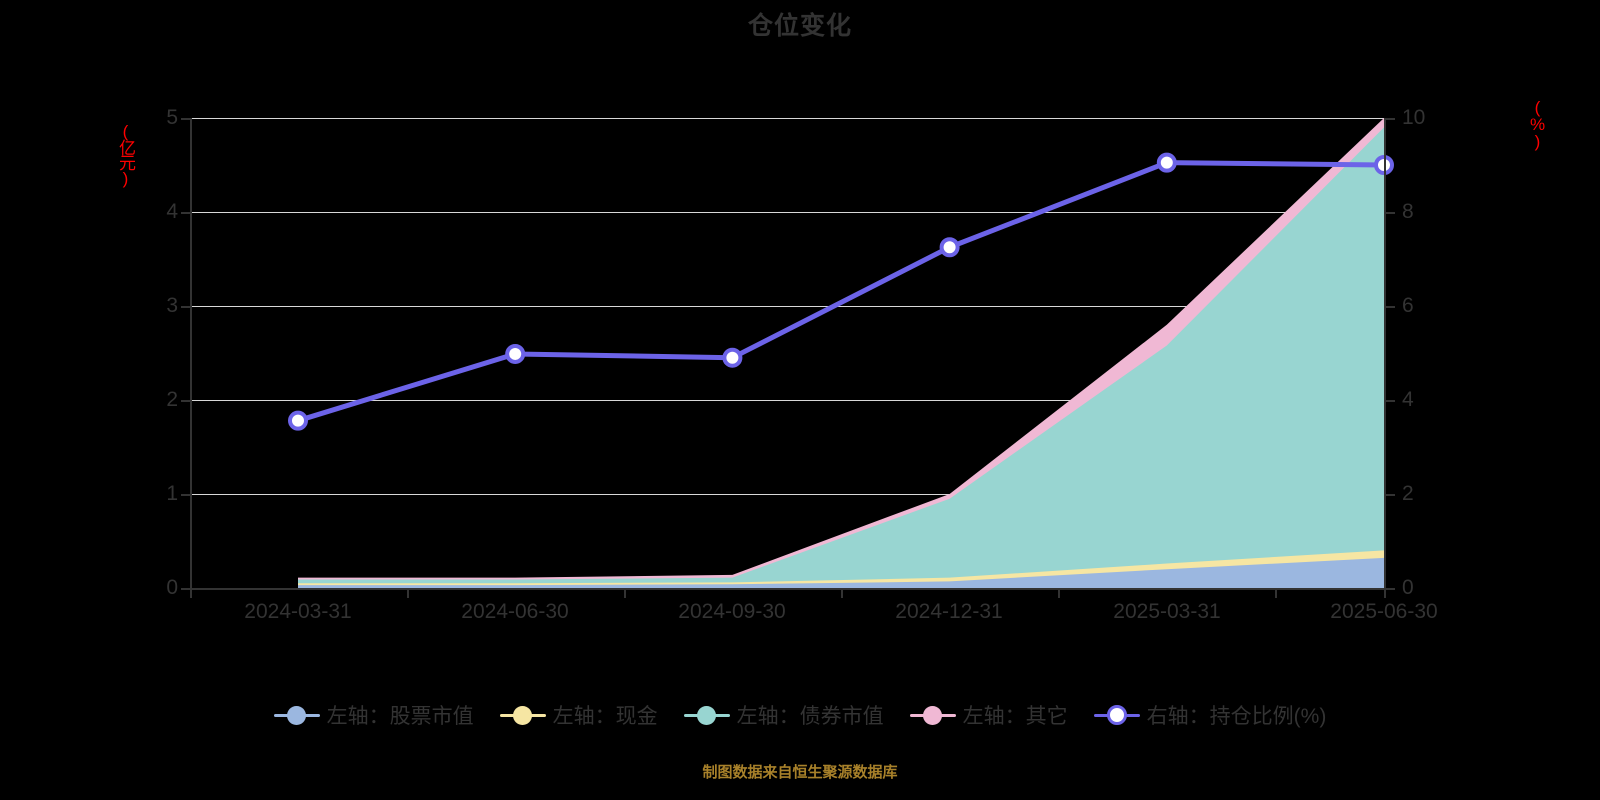 The image size is (1600, 800). I want to click on ylabel-right-2: 2, so click(1408, 493).